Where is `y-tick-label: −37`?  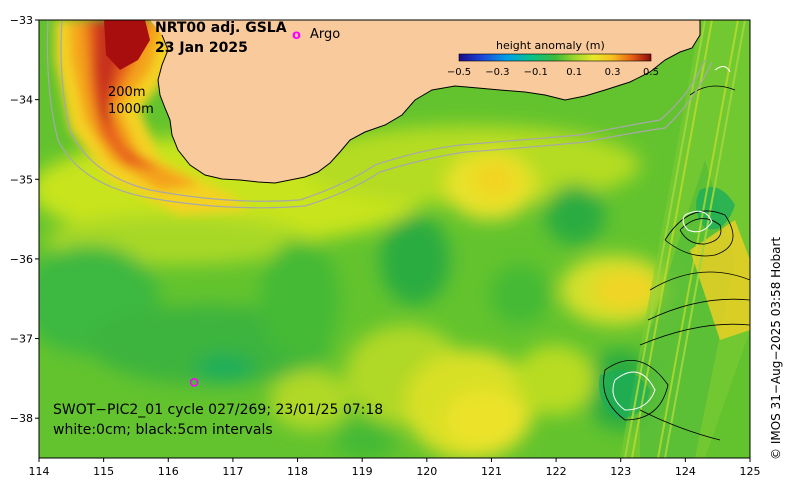
y-tick-label: −37 is located at coordinates (21, 339).